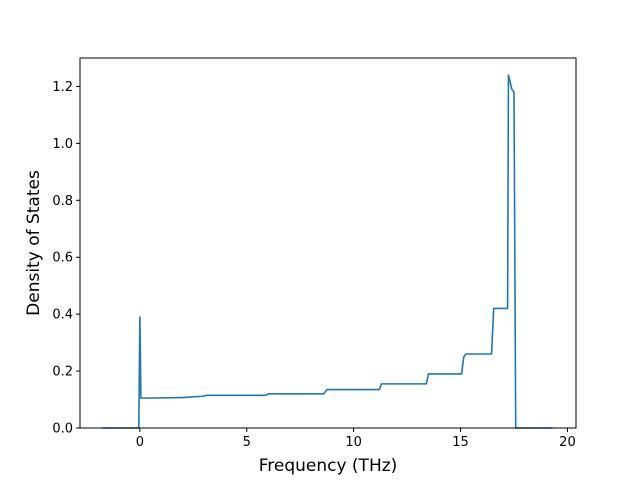 The width and height of the screenshot is (640, 480). What do you see at coordinates (62, 315) in the screenshot?
I see `y-tick-label: 0.4` at bounding box center [62, 315].